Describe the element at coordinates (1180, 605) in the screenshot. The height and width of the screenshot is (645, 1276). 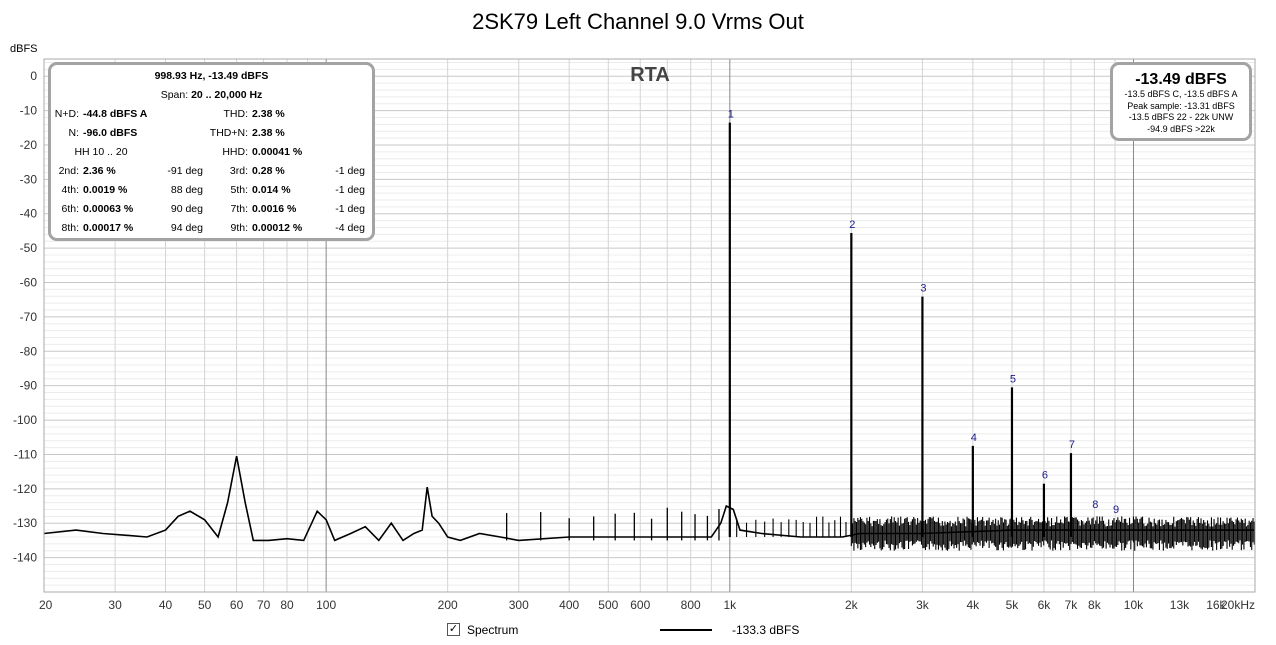
I see `x-tick-label: 13k` at that location.